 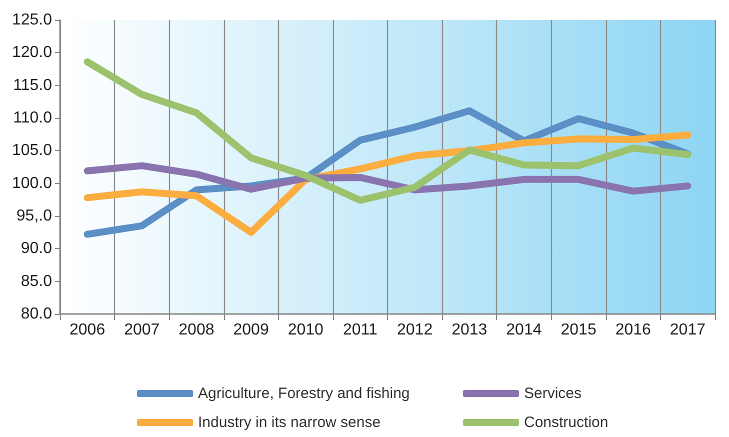 What do you see at coordinates (32, 53) in the screenshot?
I see `y-tick-label: 120.0` at bounding box center [32, 53].